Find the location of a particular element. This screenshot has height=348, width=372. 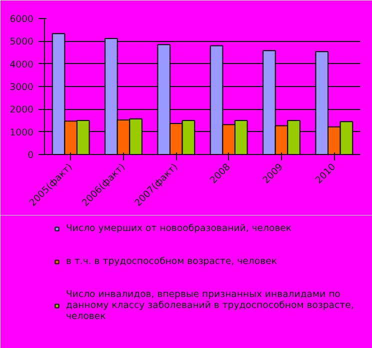

y-tick-label: 5000 is located at coordinates (22, 42).